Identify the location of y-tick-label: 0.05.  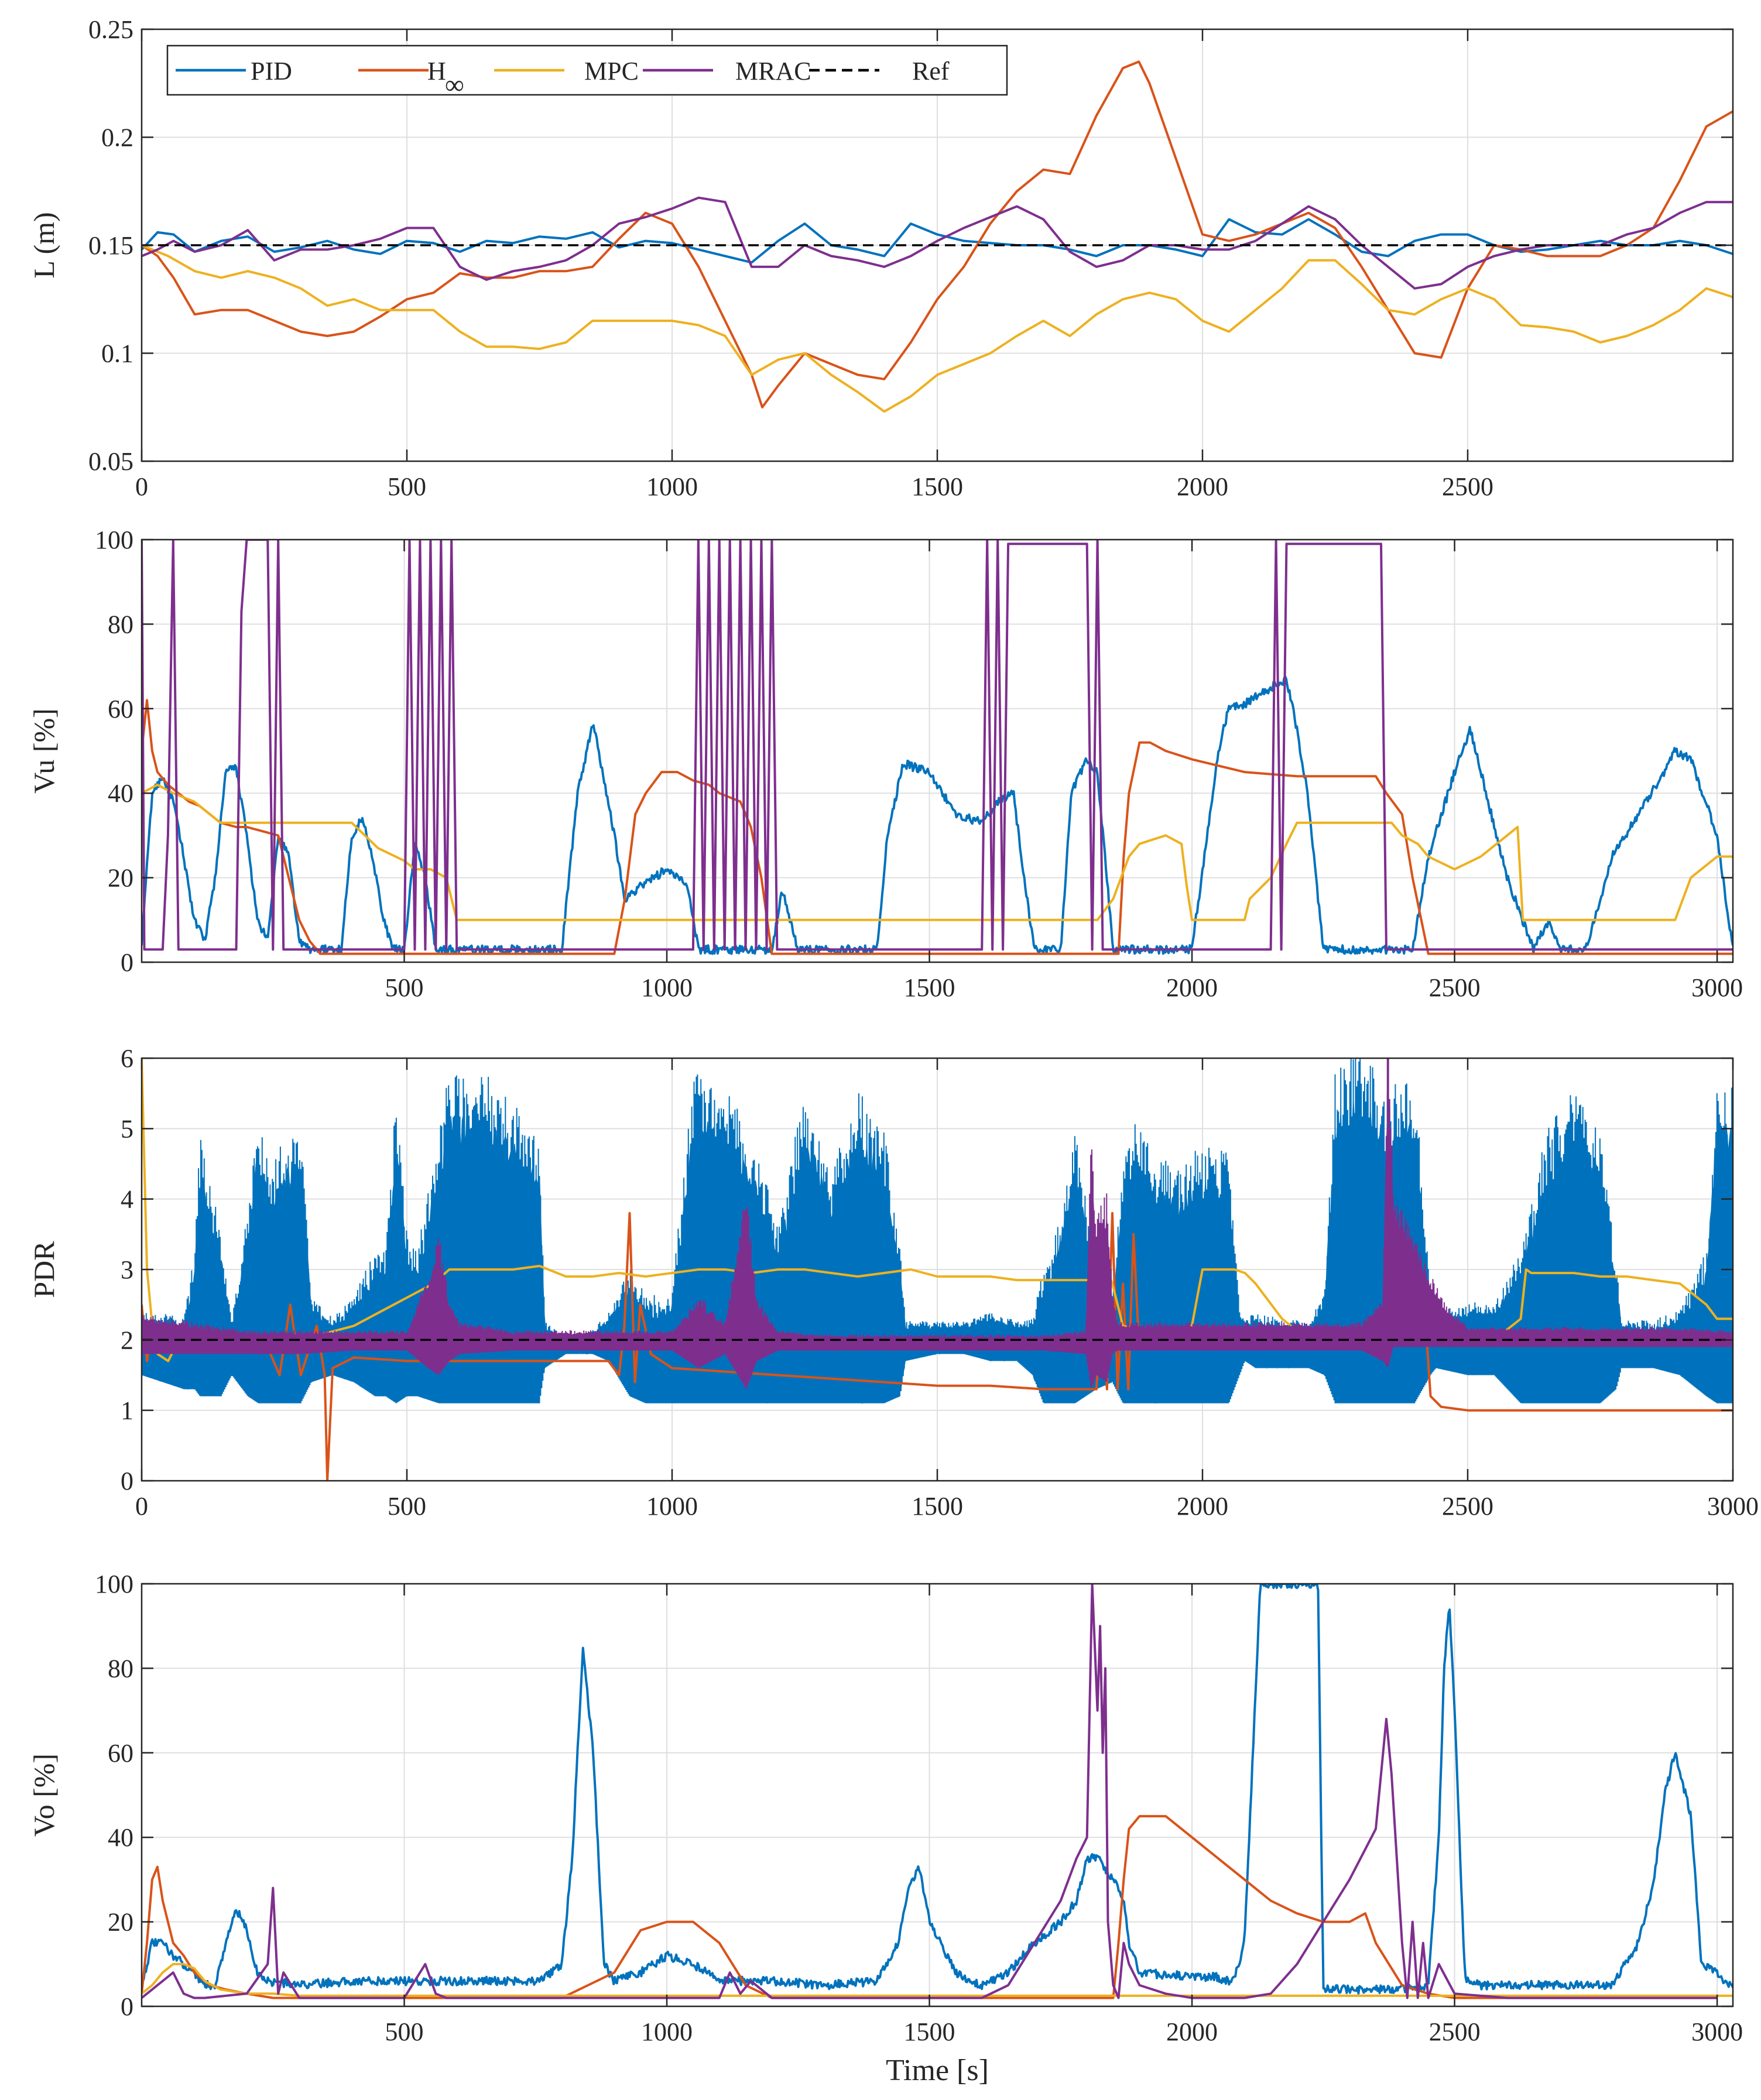
(110, 462).